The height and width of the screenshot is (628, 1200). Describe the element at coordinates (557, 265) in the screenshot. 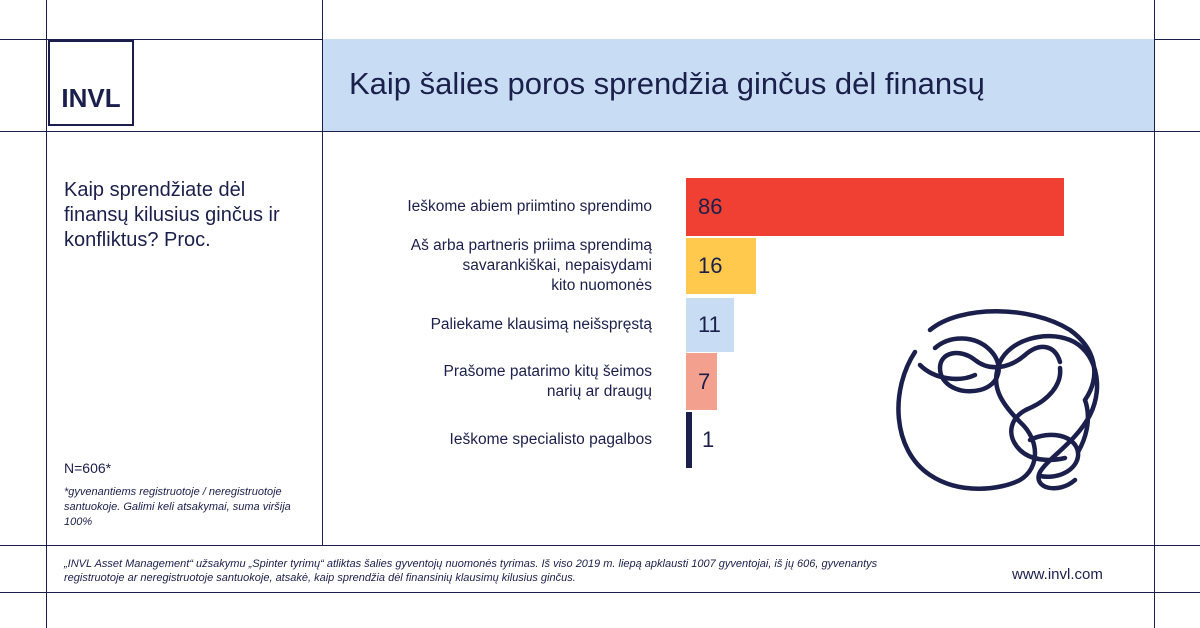

I see `category-label-line: savarankiškai, nepaisydami` at that location.